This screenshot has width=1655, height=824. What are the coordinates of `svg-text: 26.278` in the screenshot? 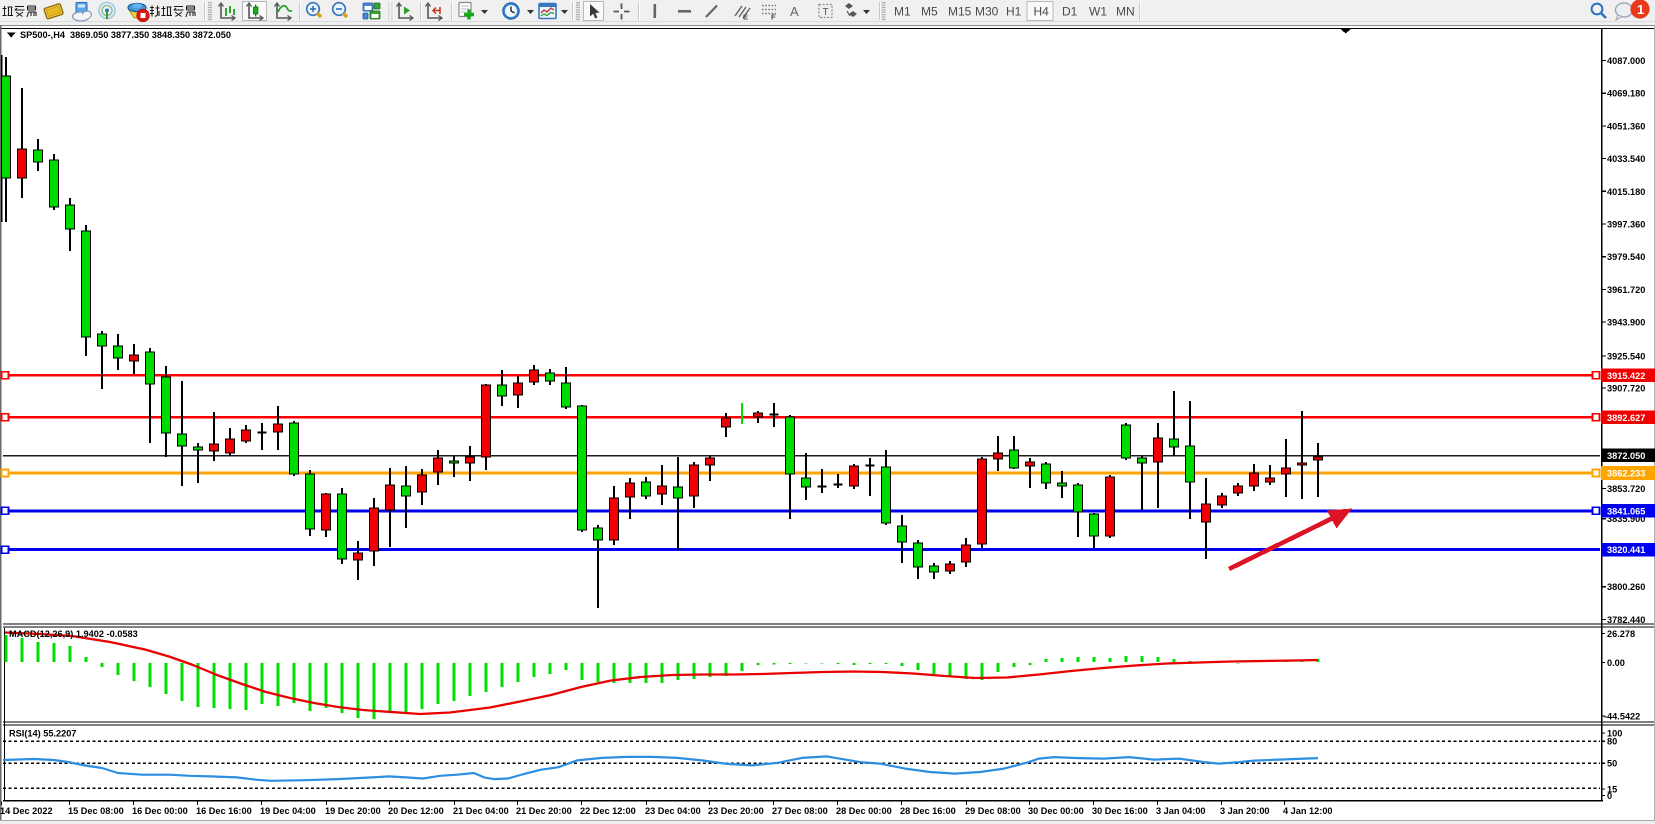 It's located at (1621, 634).